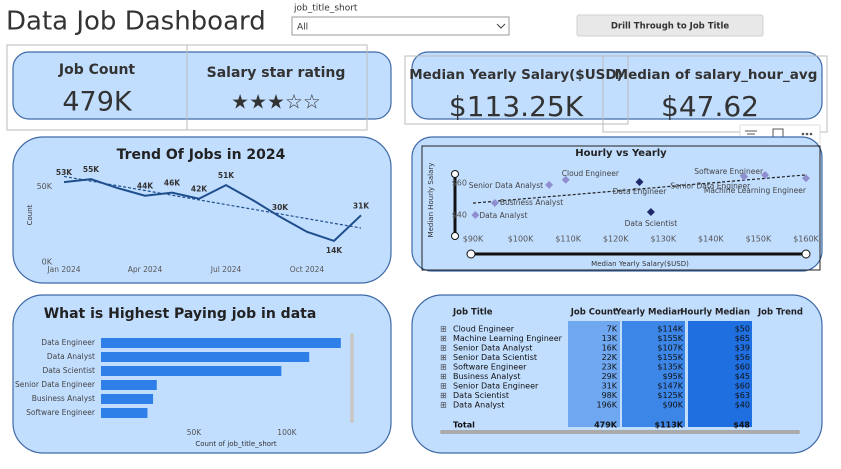 This screenshot has width=841, height=469. What do you see at coordinates (226, 175) in the screenshot?
I see `data-label: 51K` at bounding box center [226, 175].